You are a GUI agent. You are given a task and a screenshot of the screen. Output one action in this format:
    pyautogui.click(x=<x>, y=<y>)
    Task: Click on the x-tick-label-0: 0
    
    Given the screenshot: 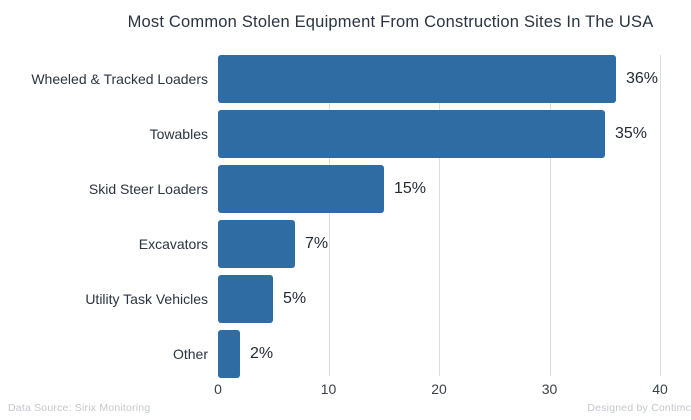 What is the action you would take?
    pyautogui.click(x=218, y=389)
    